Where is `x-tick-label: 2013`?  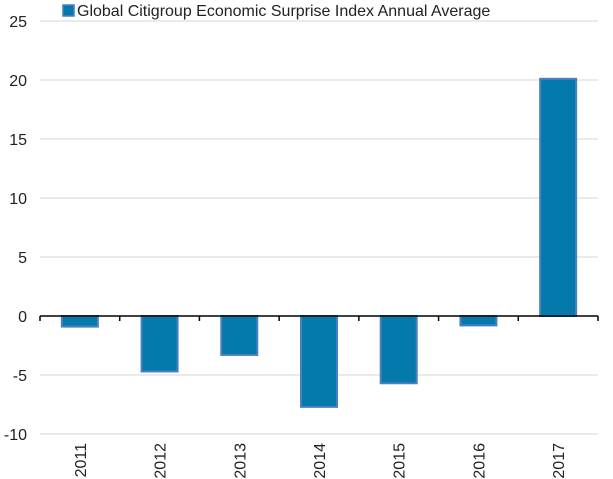
x-tick-label: 2013 is located at coordinates (240, 461).